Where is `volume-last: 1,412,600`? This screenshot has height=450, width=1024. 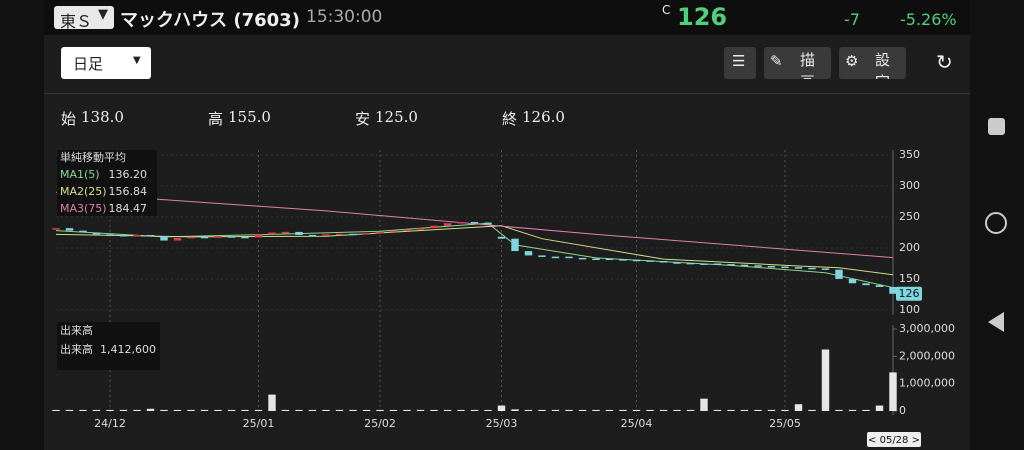 volume-last: 1,412,600 is located at coordinates (128, 349).